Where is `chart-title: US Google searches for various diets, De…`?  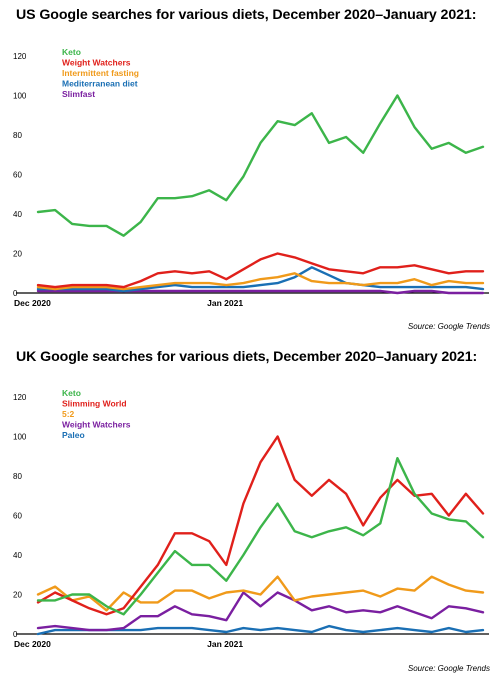
chart-title: US Google searches for various diets, De… is located at coordinates (246, 15).